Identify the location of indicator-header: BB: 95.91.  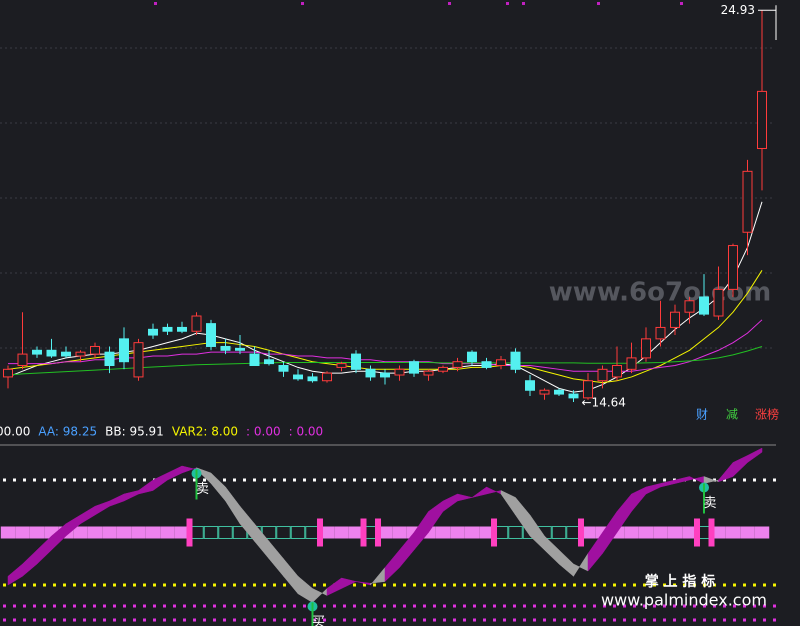
(134, 432).